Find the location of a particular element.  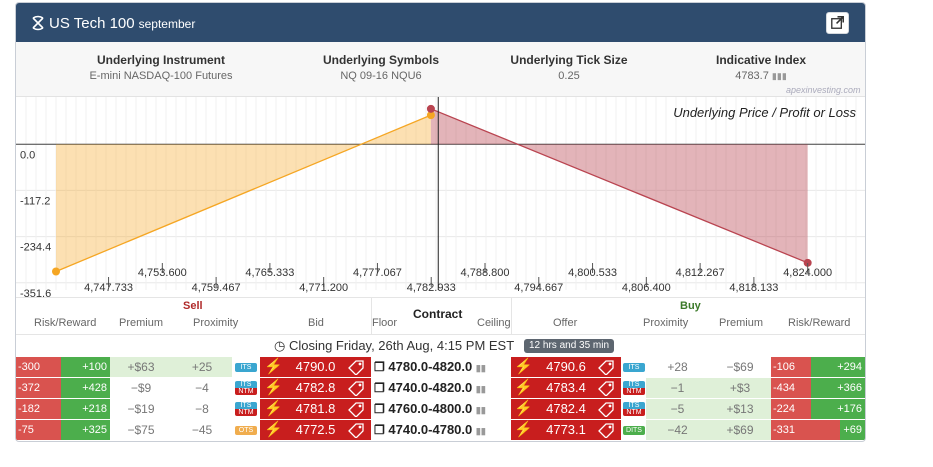

bid-button: ⚡ 4772.5 is located at coordinates (315, 430).